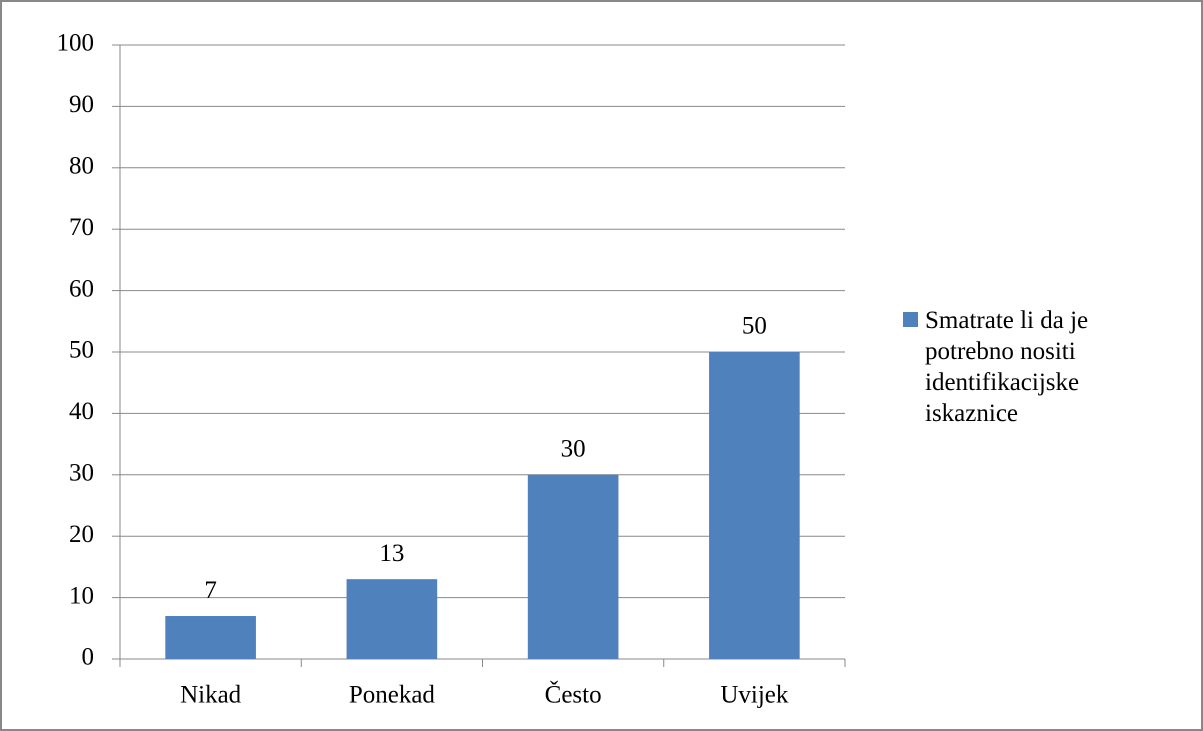 The width and height of the screenshot is (1203, 731). What do you see at coordinates (573, 695) in the screenshot?
I see `x-tick-label: Često` at bounding box center [573, 695].